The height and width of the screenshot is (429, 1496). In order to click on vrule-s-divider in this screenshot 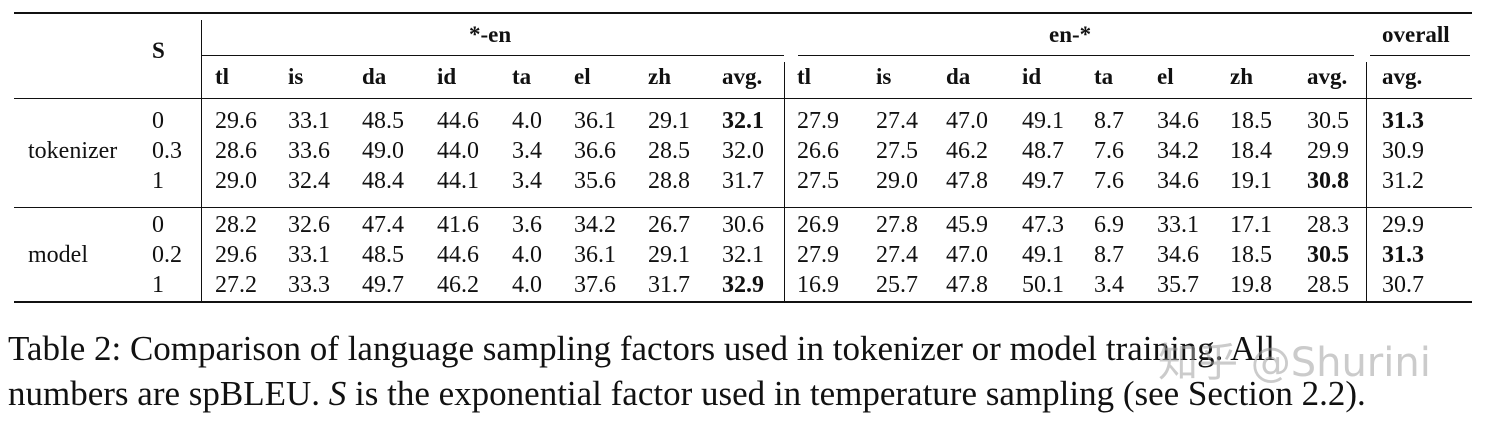, I will do `click(201, 160)`.